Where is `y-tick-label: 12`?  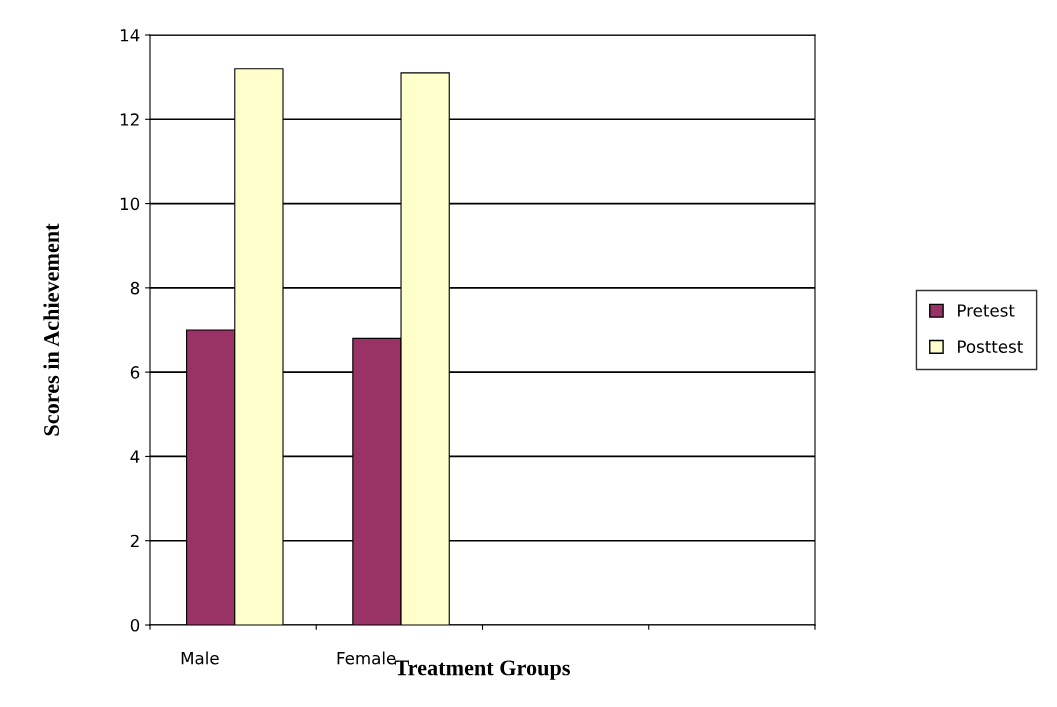
y-tick-label: 12 is located at coordinates (129, 119).